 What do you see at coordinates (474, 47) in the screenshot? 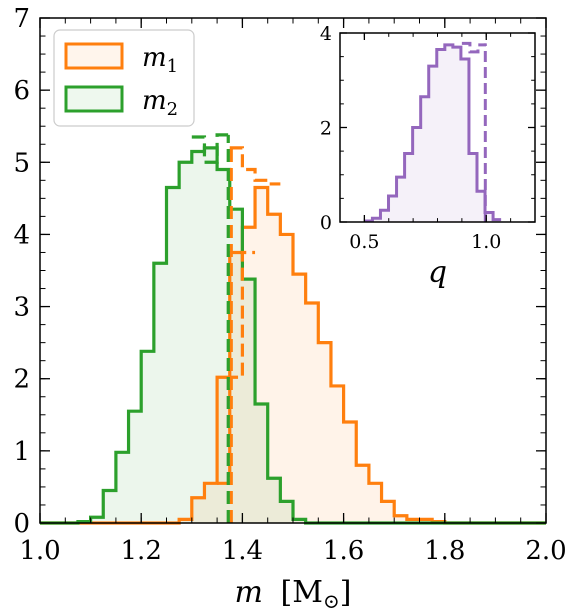
I see `step-line-q_dashed` at bounding box center [474, 47].